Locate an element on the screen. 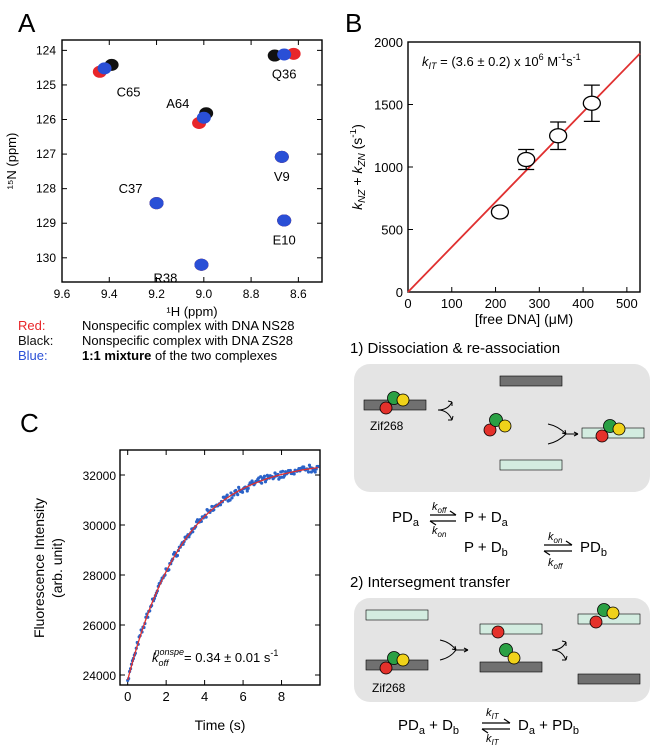 This screenshot has height=751, width=655. arrow-join is located at coordinates (563, 434).